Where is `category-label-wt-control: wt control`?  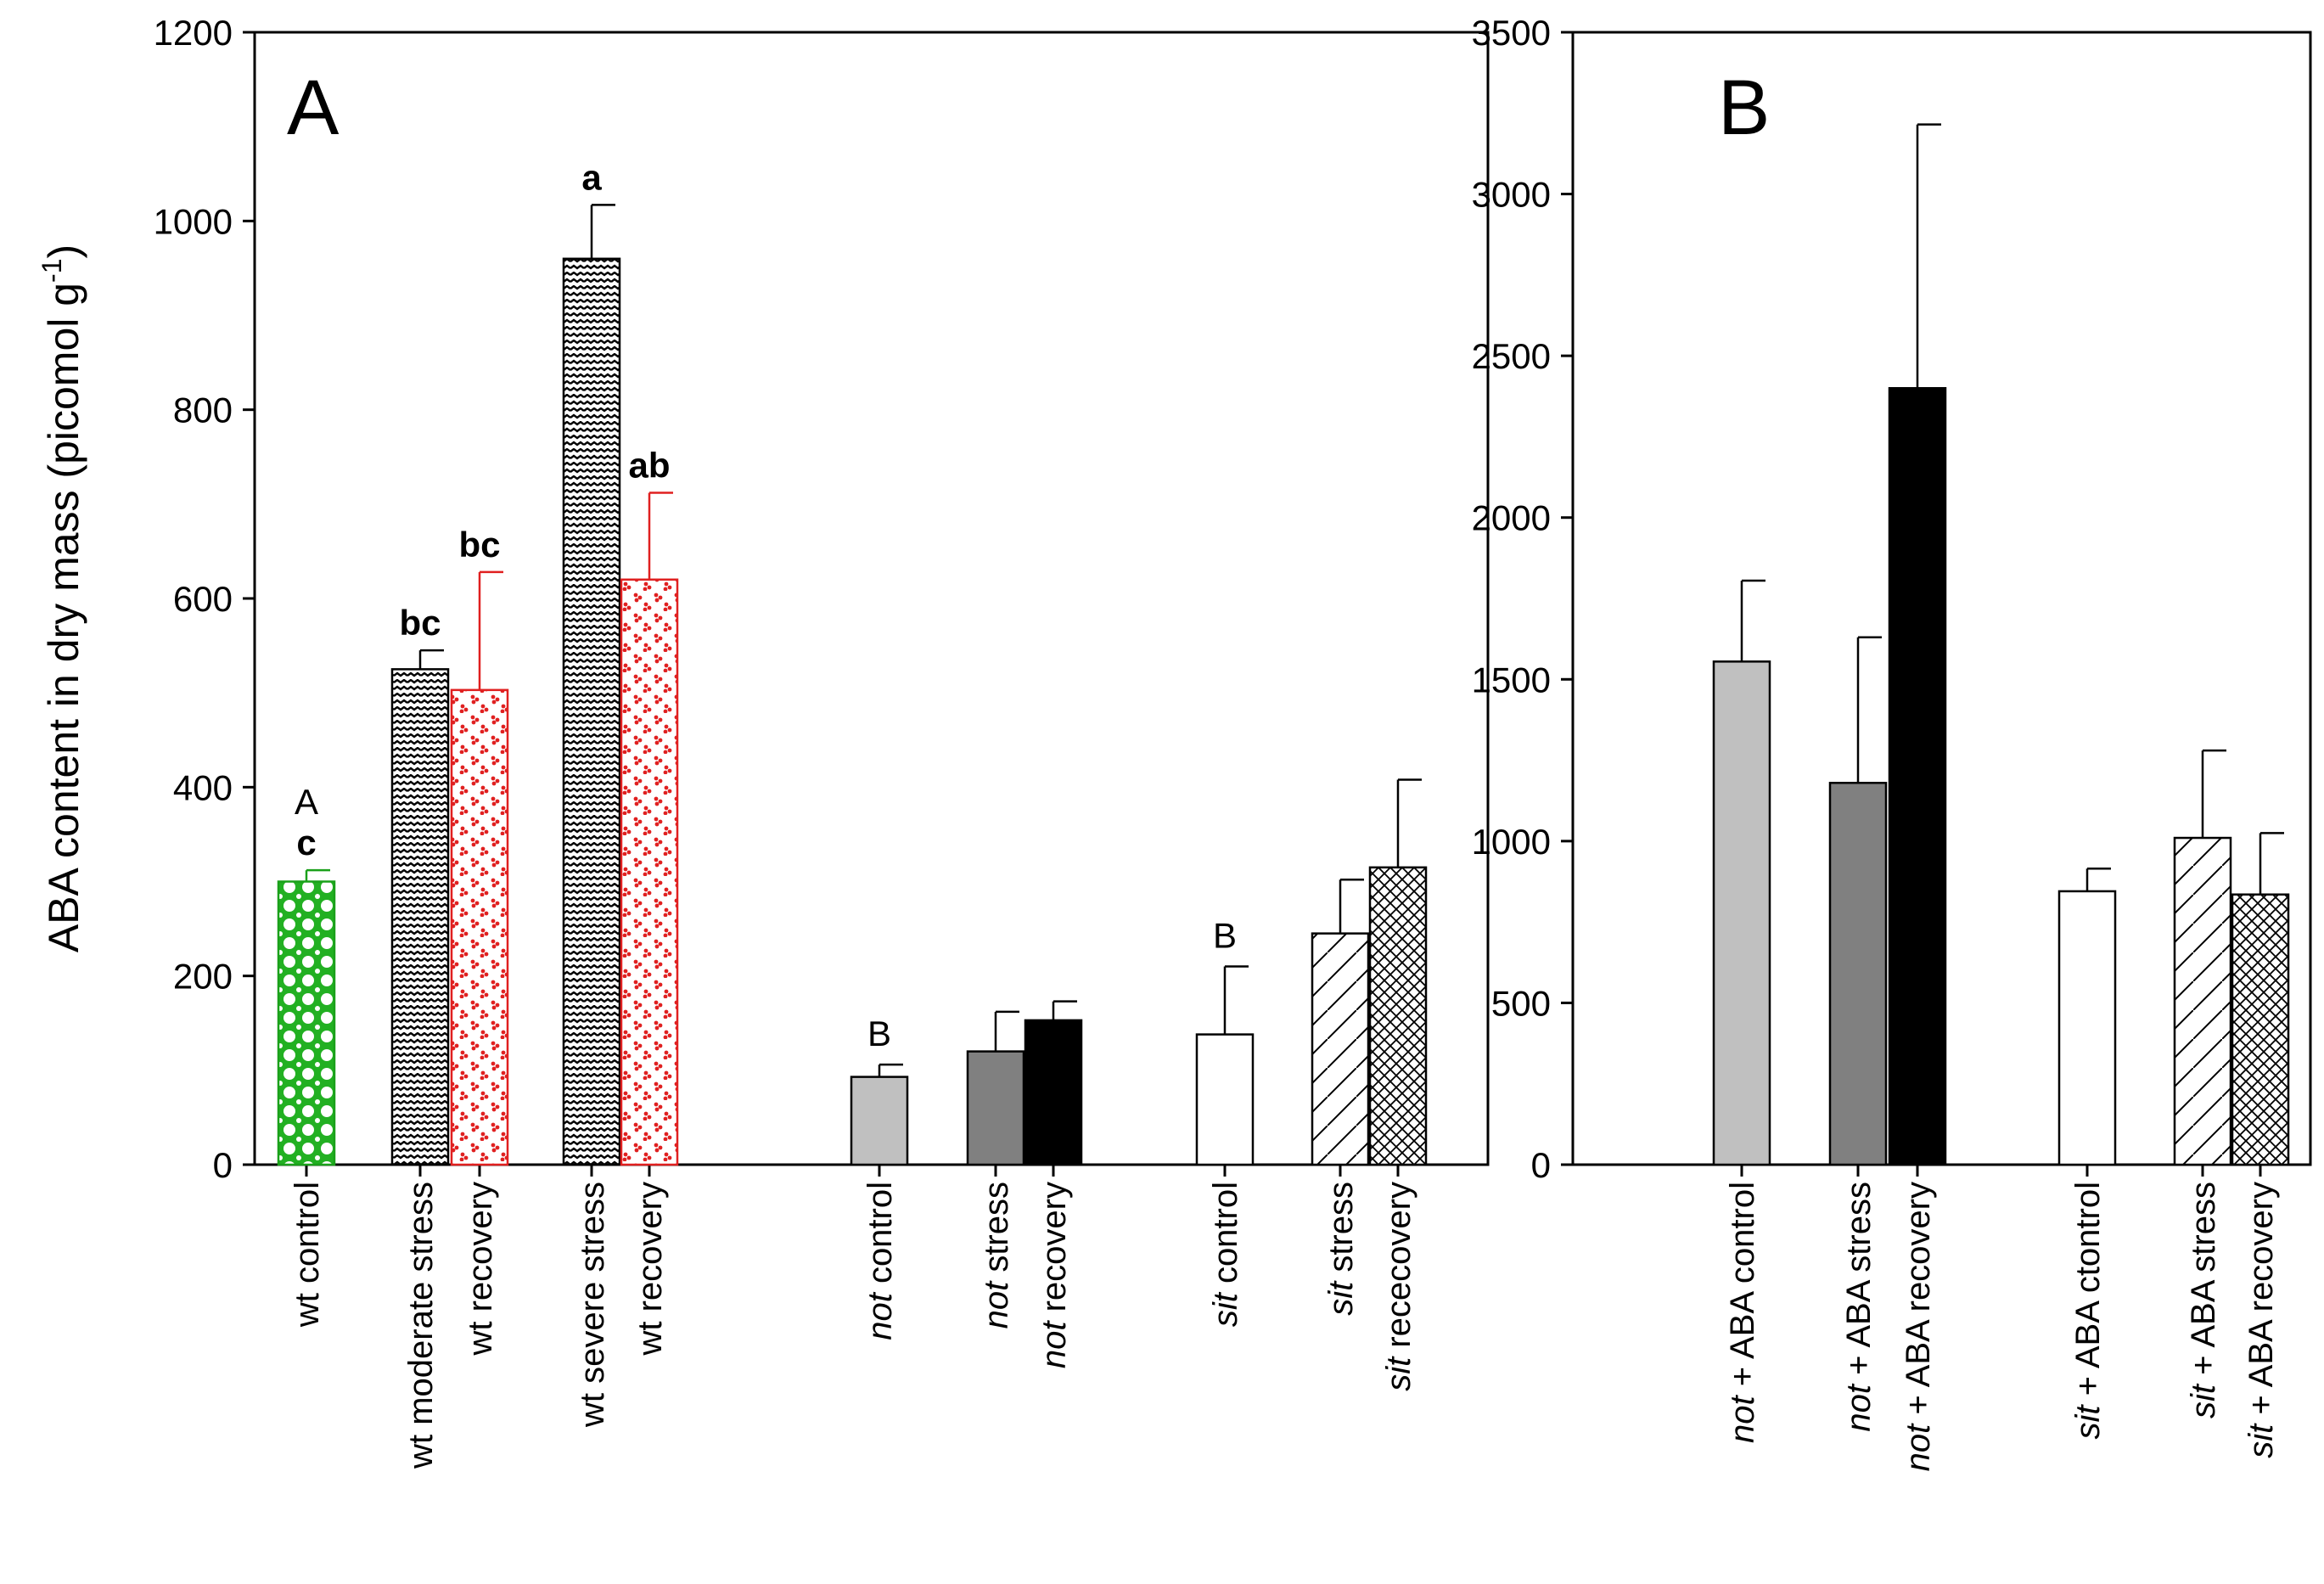
category-label-wt-control: wt control is located at coordinates (307, 1255).